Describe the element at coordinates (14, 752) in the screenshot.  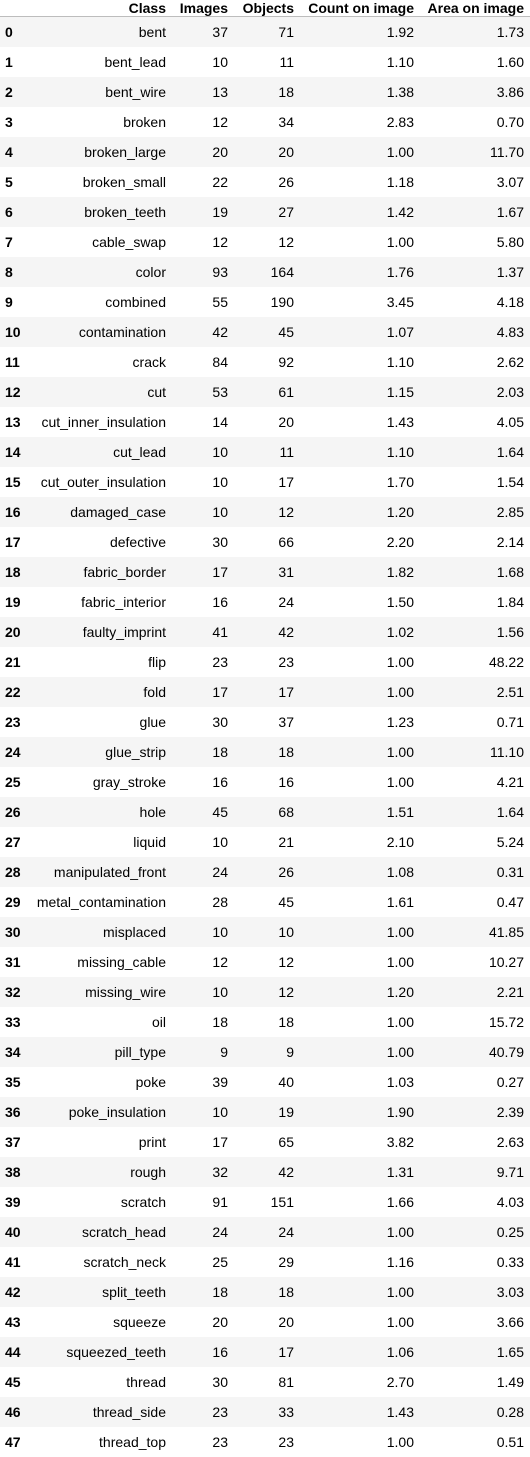
I see `row-index: 24` at that location.